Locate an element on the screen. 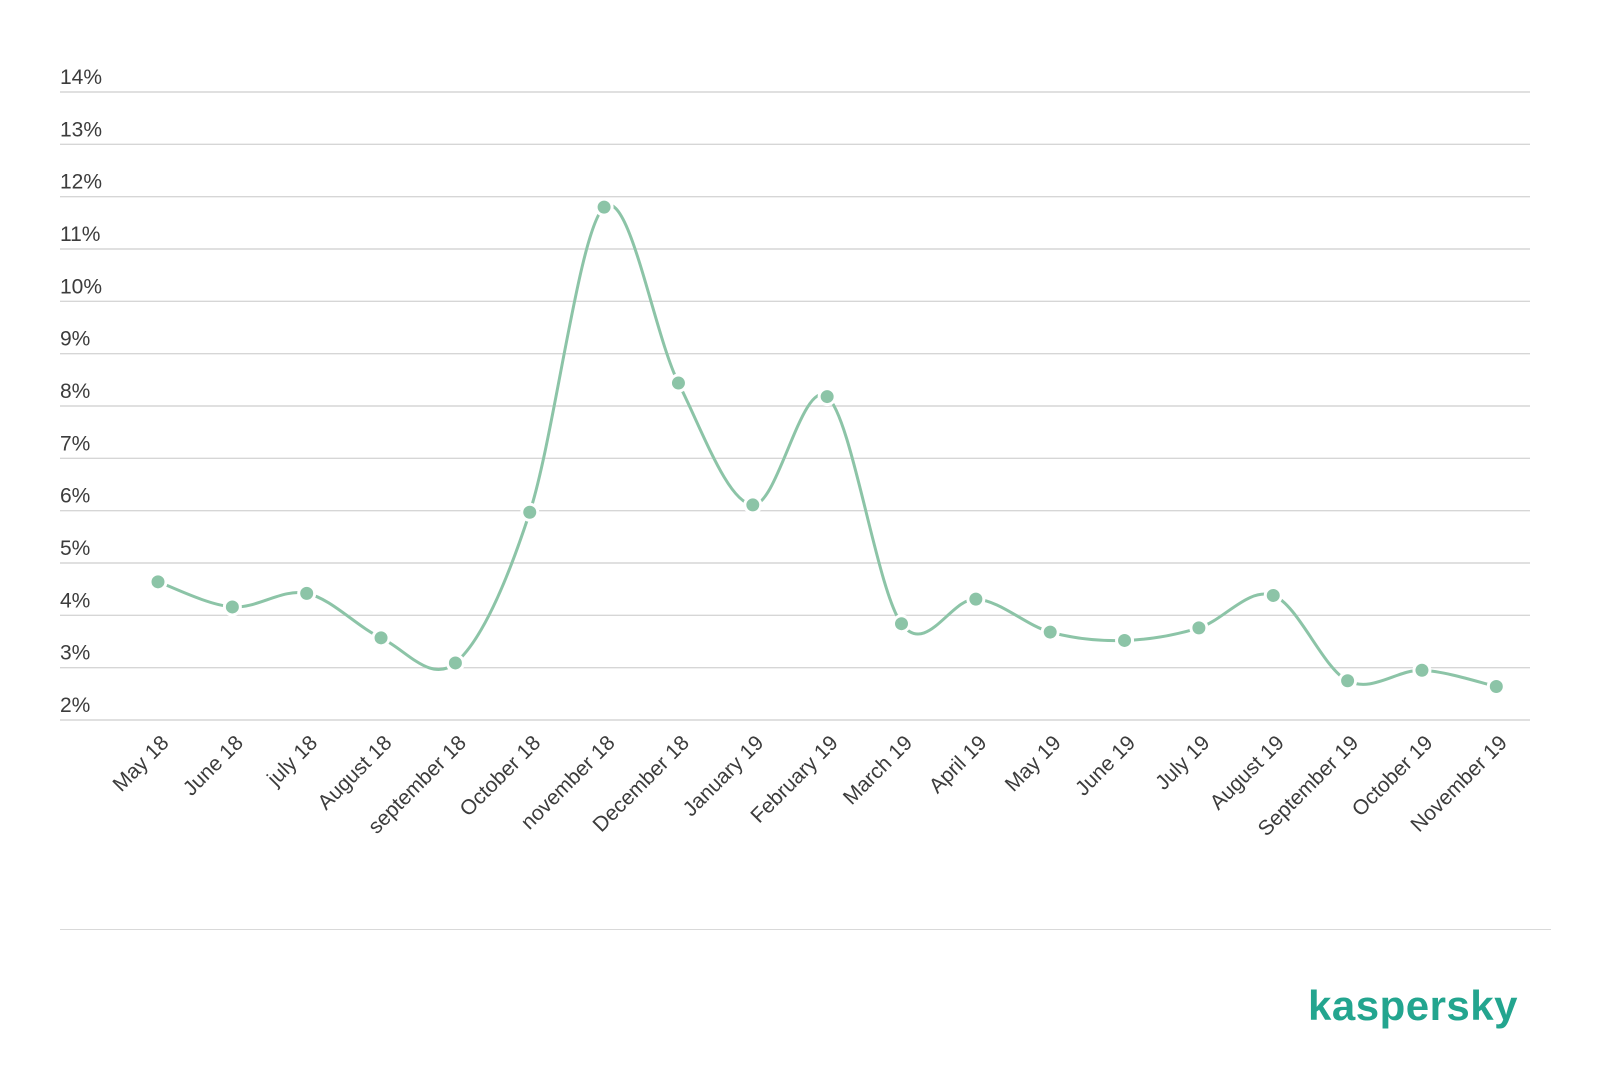  footer-divider is located at coordinates (805, 929).